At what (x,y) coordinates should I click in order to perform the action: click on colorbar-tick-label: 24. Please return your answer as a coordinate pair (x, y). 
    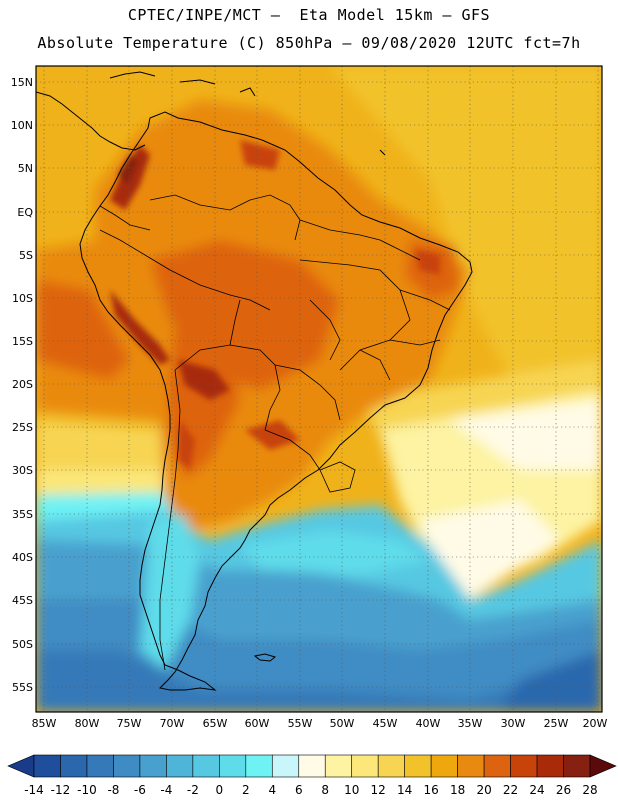
    Looking at the image, I should click on (536, 790).